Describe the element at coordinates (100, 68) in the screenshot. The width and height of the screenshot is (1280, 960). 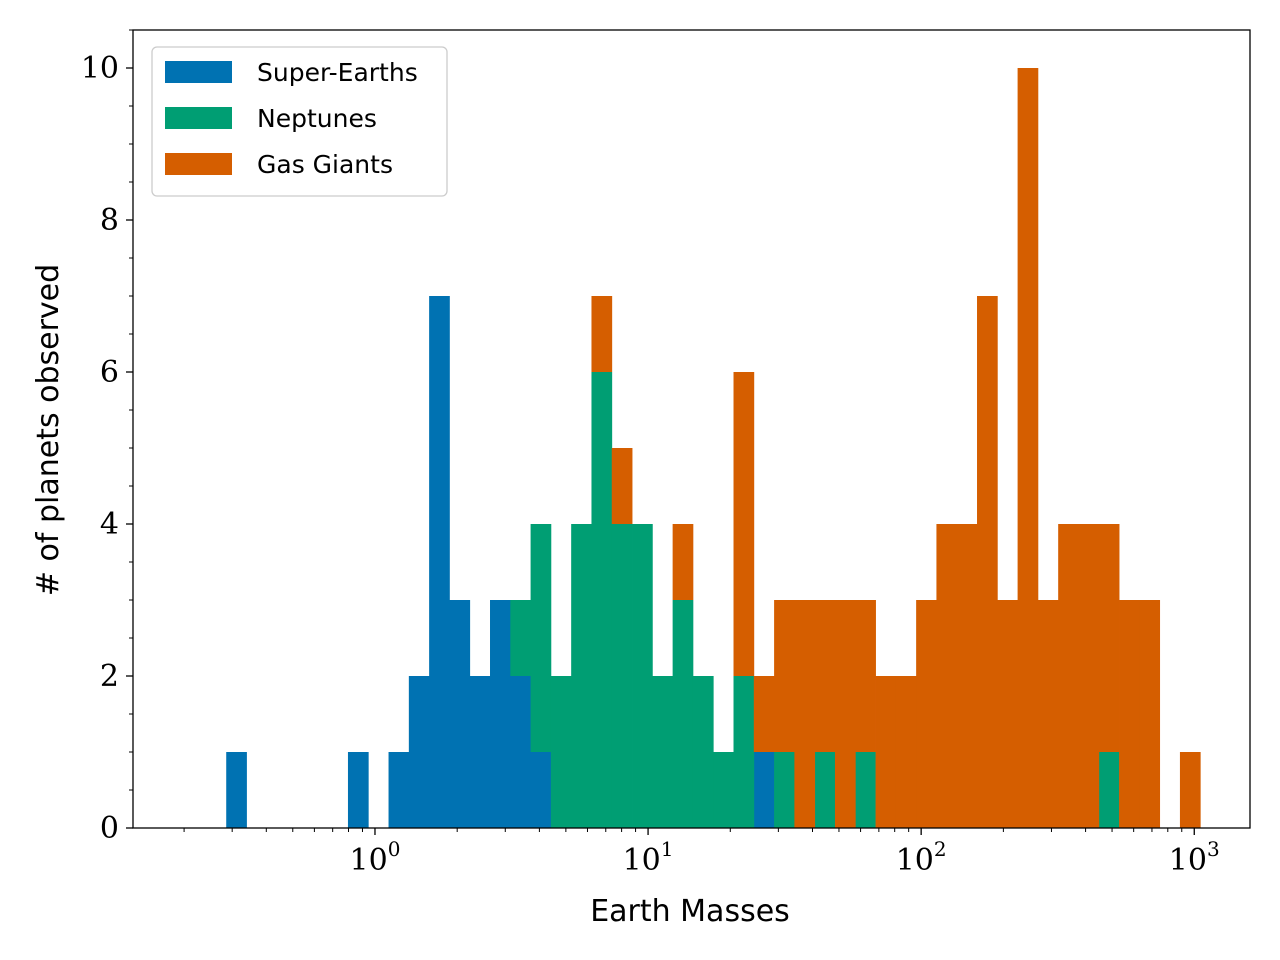
I see `y-tick-label: 10` at that location.